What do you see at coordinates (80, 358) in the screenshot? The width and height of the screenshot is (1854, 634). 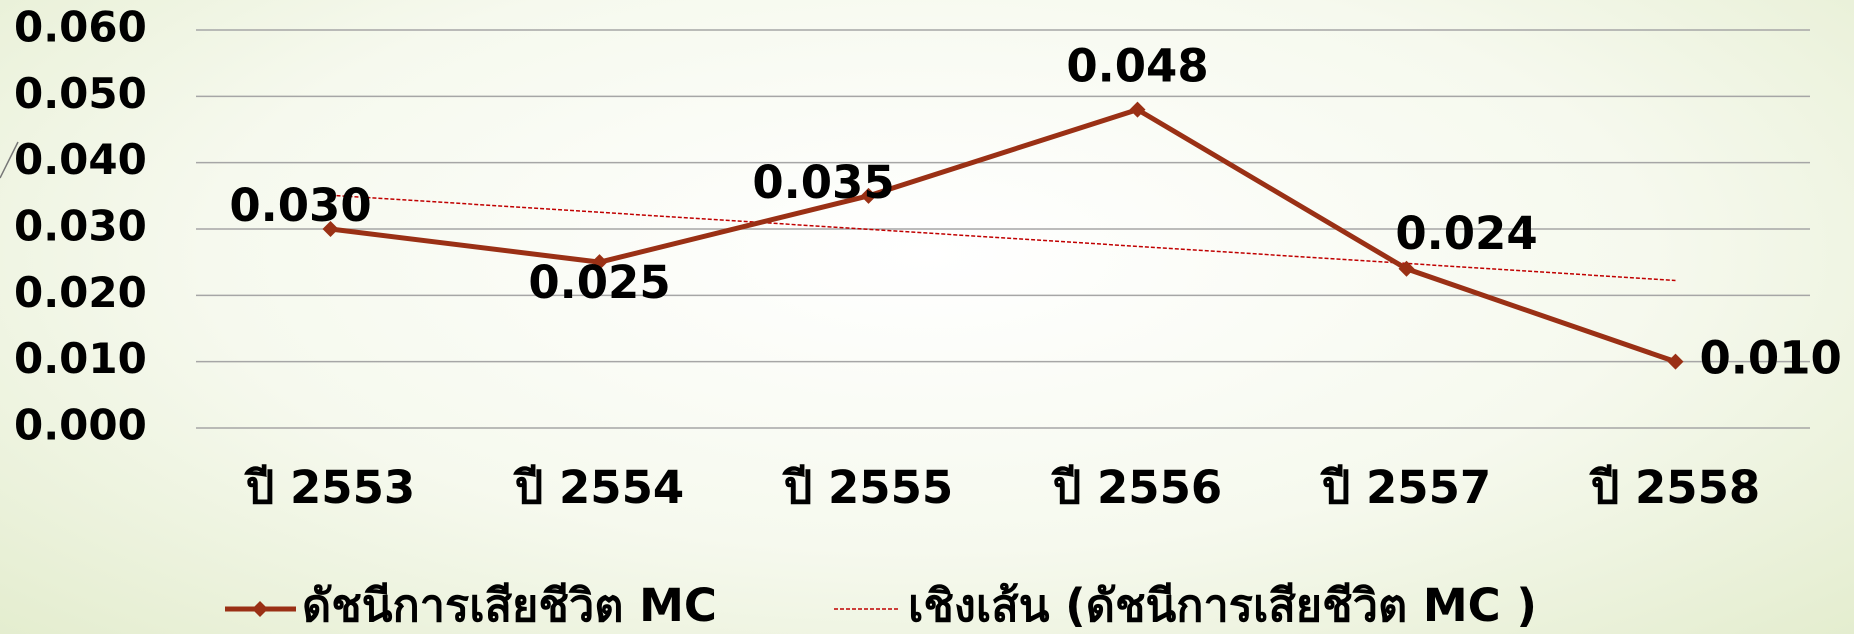 I see `y-tick-label: 0.010` at bounding box center [80, 358].